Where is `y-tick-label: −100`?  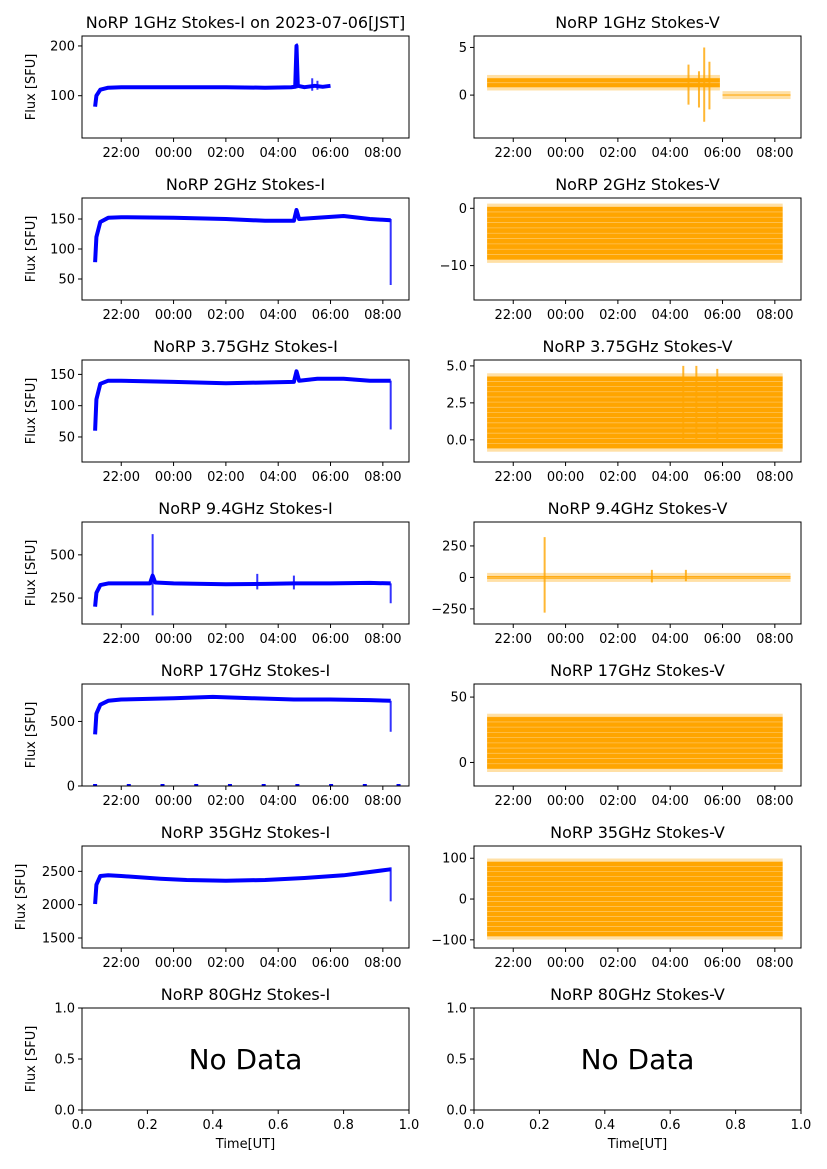
y-tick-label: −100 is located at coordinates (449, 940).